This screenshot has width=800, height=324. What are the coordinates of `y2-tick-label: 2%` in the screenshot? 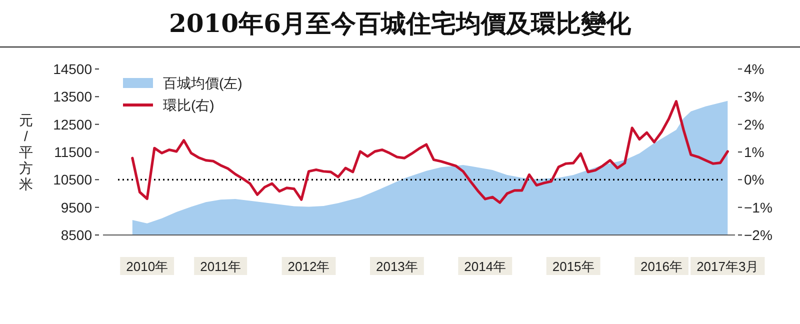 It's located at (754, 124).